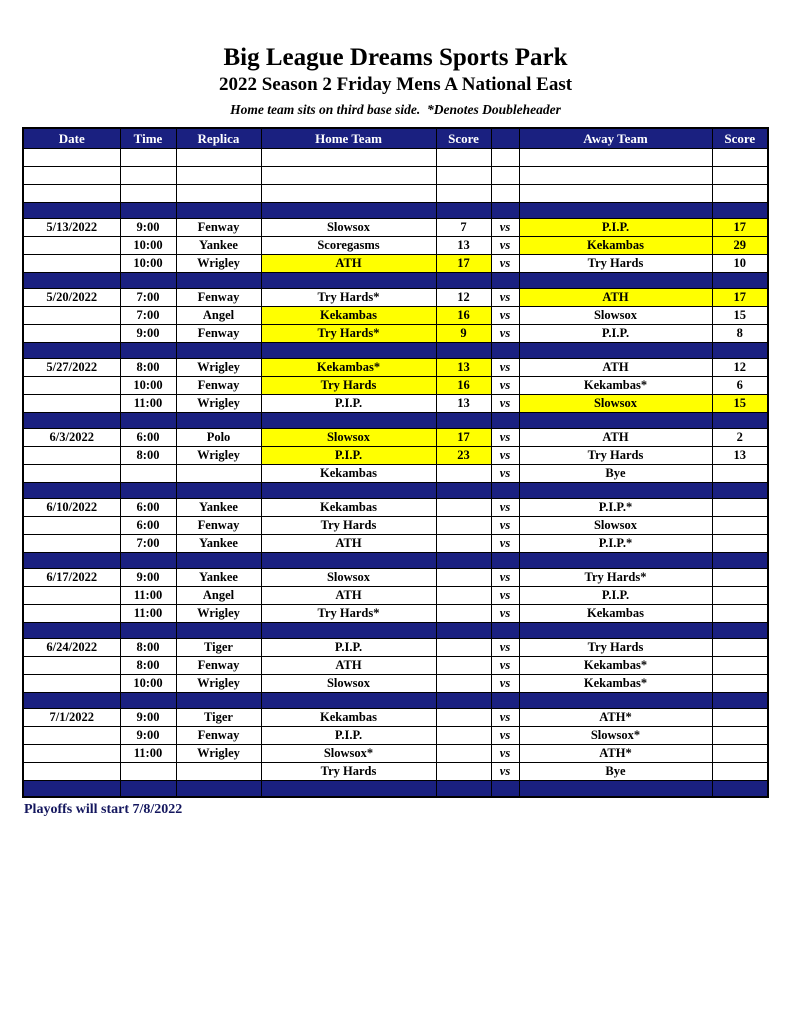 This screenshot has height=1024, width=791. I want to click on cell-date: 5/27/2022, so click(71, 368).